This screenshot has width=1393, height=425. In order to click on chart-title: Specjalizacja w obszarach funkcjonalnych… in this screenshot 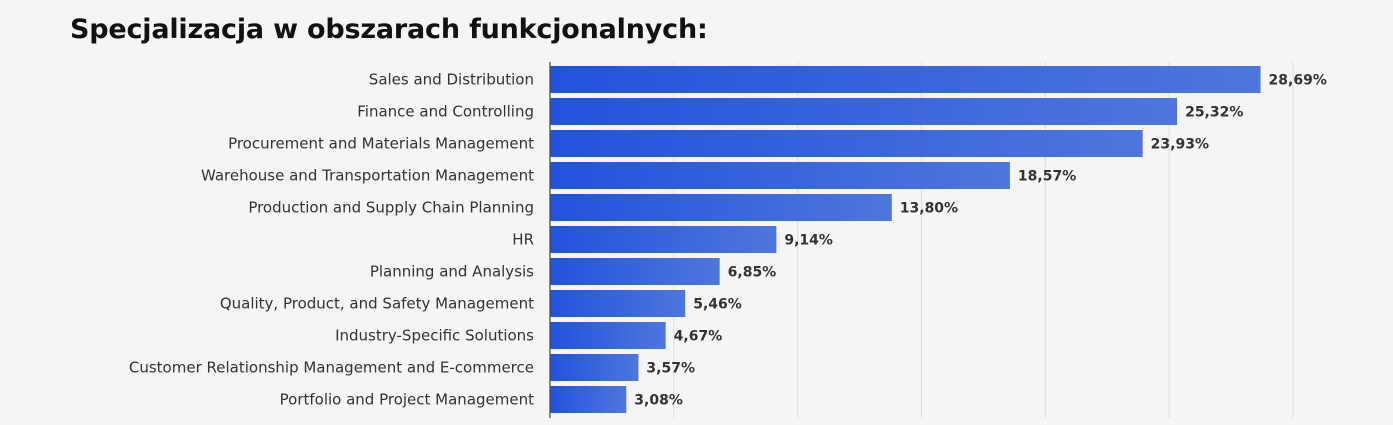, I will do `click(389, 29)`.